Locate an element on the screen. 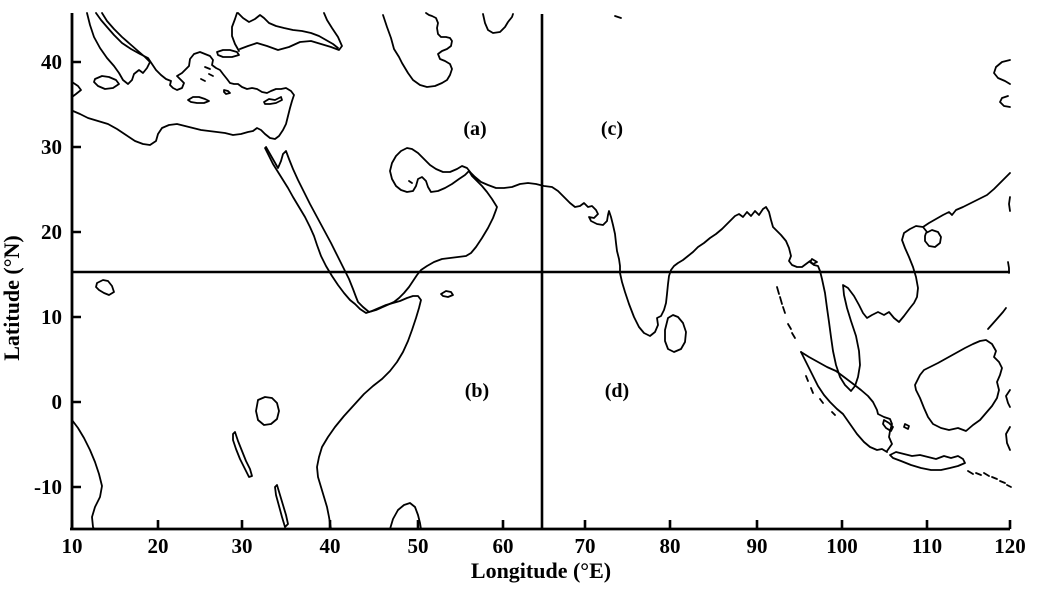 Image resolution: width=1039 pixels, height=599 pixels. coastline-italy-adriatic is located at coordinates (118, 48).